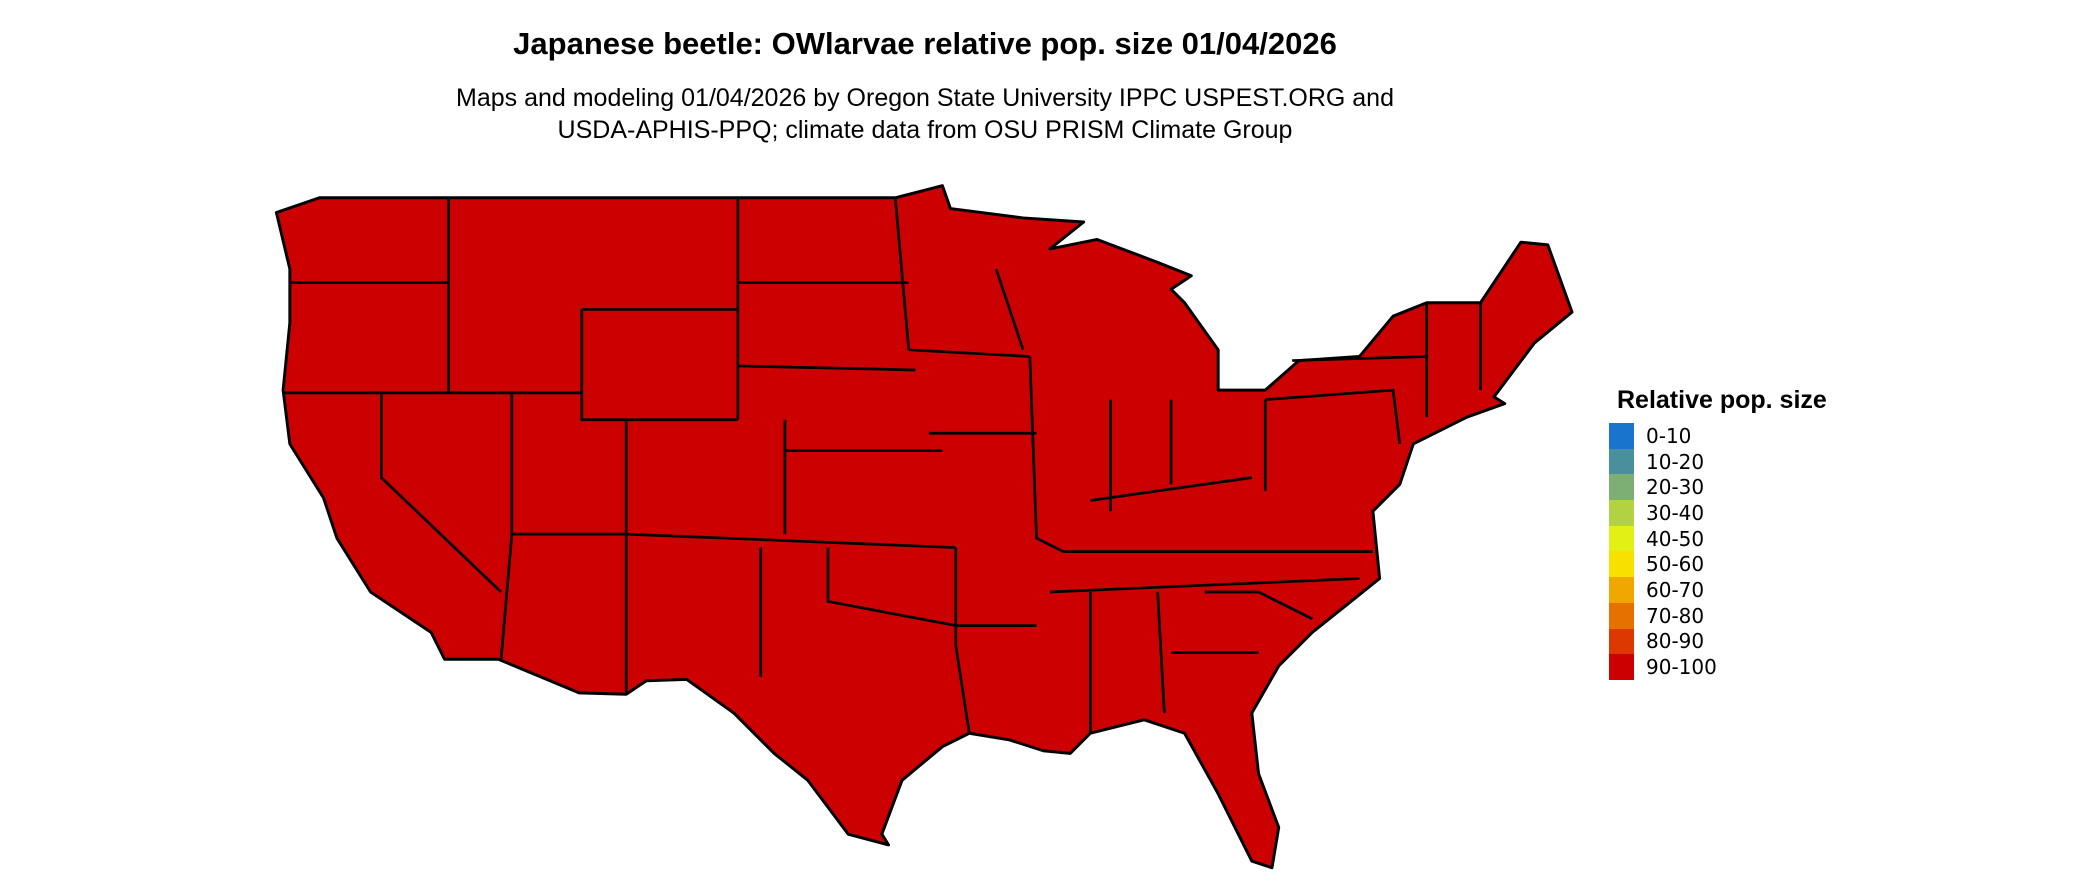  I want to click on legend-label: 80-90, so click(1675, 641).